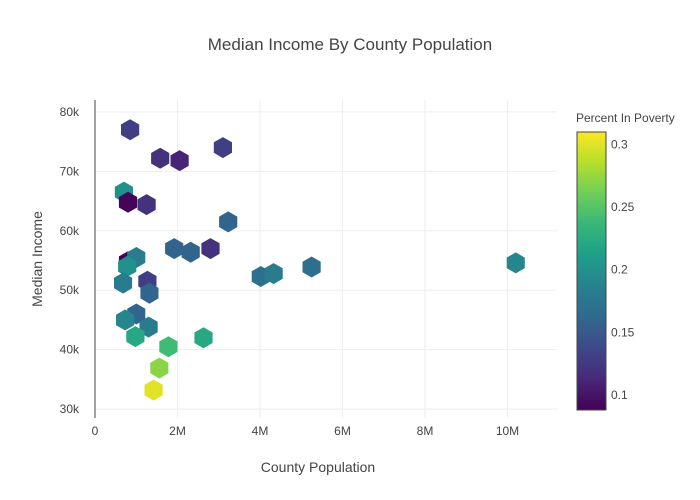 The height and width of the screenshot is (500, 700). Describe the element at coordinates (260, 431) in the screenshot. I see `x-tick-label: 4M` at that location.